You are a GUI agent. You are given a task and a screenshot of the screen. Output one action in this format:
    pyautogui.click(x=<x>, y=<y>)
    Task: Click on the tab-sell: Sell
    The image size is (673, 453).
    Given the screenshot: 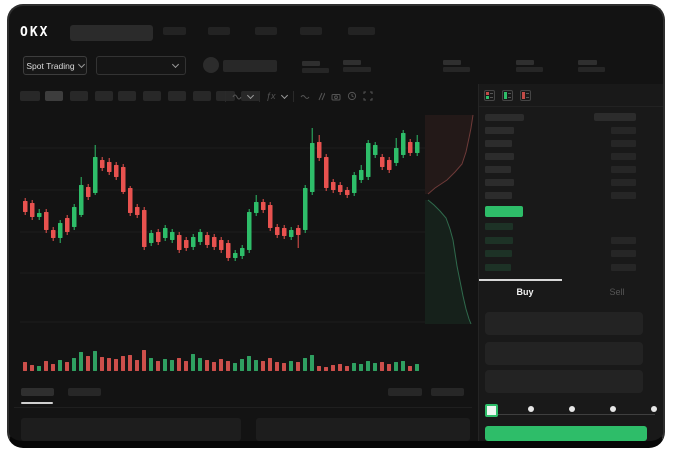 What is the action you would take?
    pyautogui.click(x=617, y=292)
    